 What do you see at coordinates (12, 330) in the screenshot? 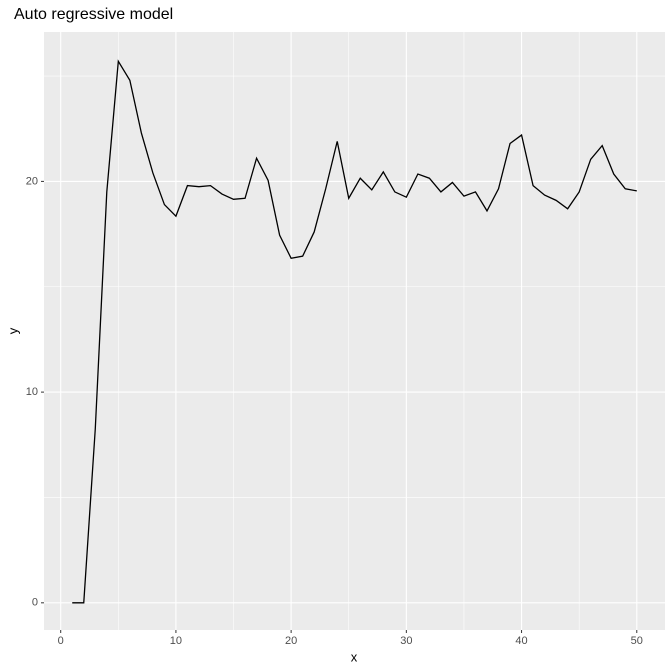
I see `y-axis-title: y` at bounding box center [12, 330].